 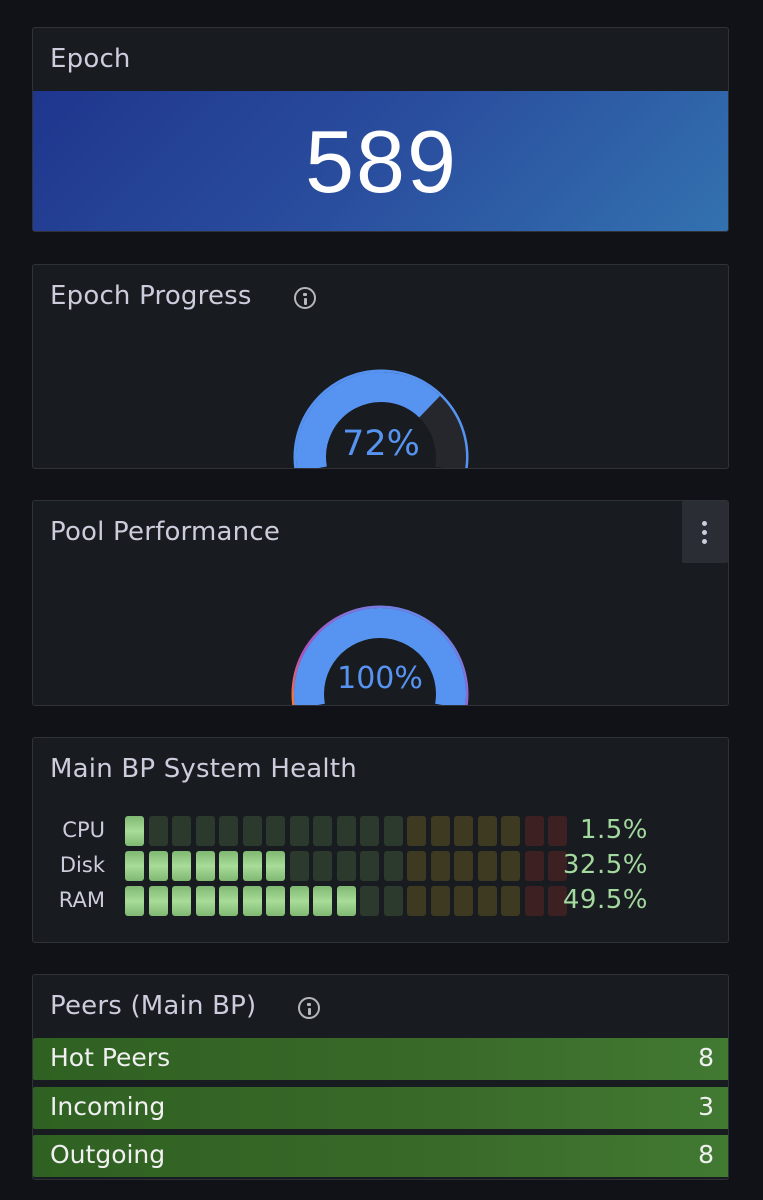 I want to click on panel-title: Pool Performance, so click(x=165, y=532).